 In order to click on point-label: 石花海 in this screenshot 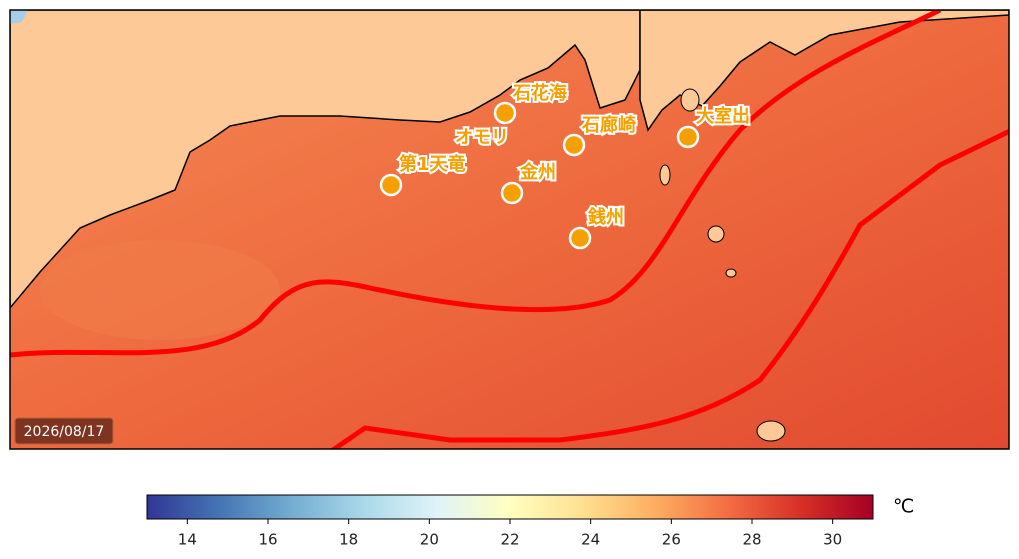, I will do `click(539, 93)`.